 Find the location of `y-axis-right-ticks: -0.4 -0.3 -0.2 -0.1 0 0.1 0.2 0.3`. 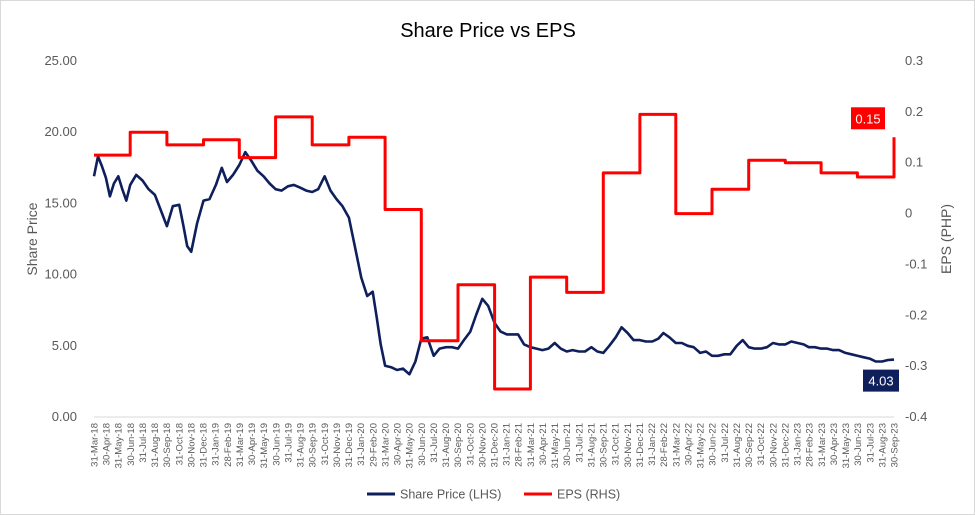

y-axis-right-ticks: -0.4 -0.3 -0.2 -0.1 0 0.1 0.2 0.3 is located at coordinates (916, 238).